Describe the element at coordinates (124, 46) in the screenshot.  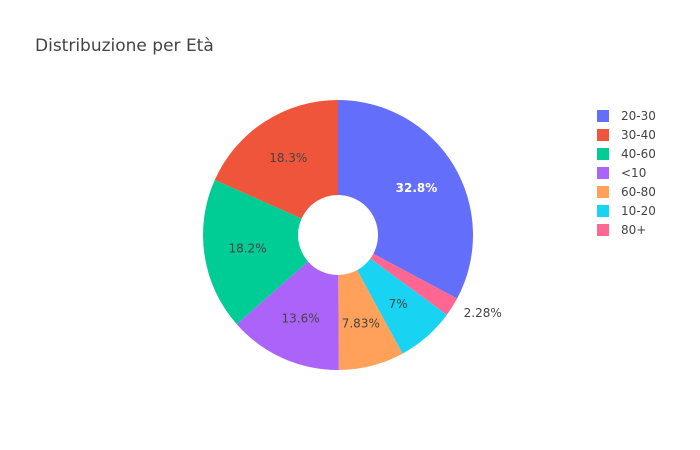
I see `chart-title: Distribuzione per Età` at that location.